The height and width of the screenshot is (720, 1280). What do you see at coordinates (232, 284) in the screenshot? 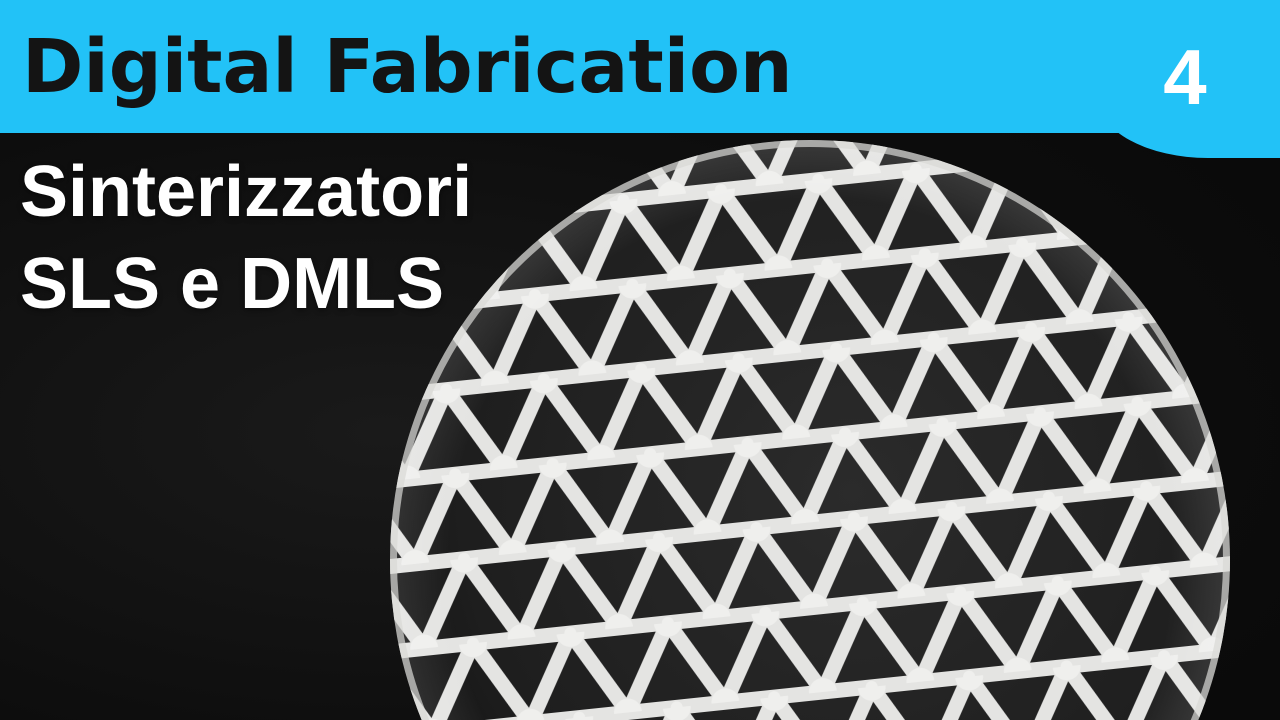
I see `subtitle-line-2: SLS e DMLS` at bounding box center [232, 284].